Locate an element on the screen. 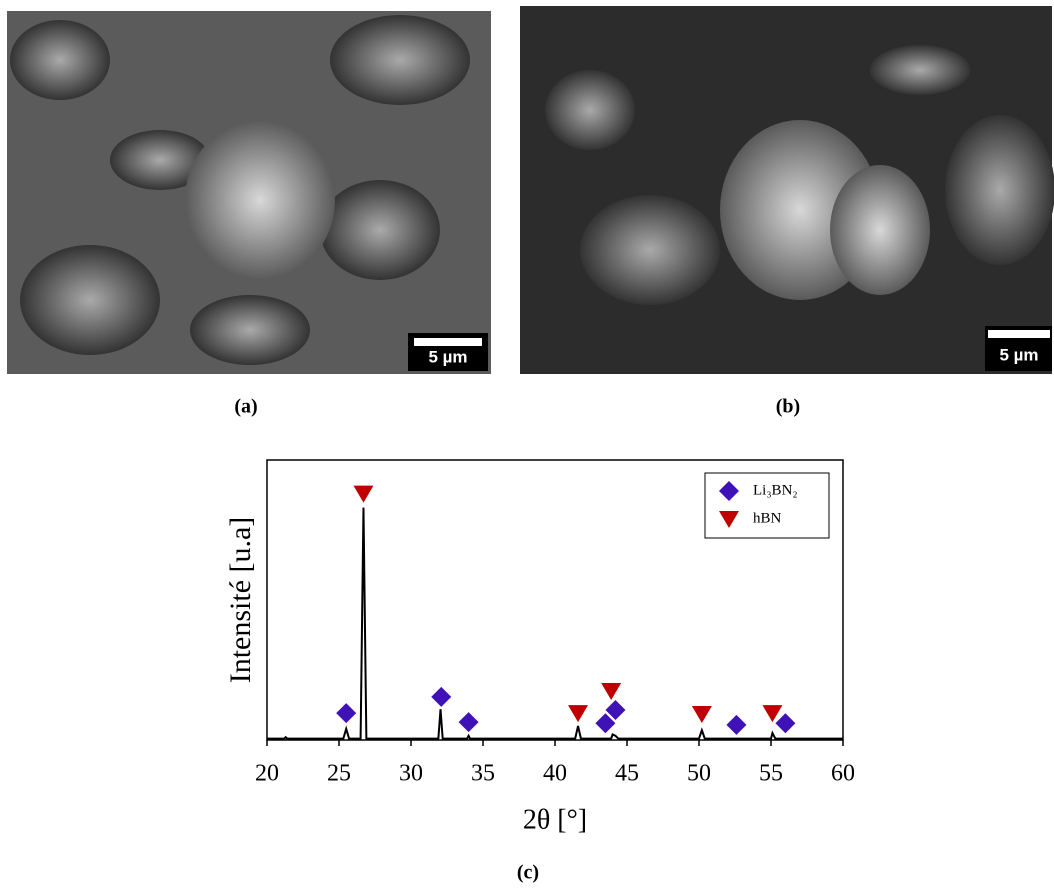  x-tick-label: 30 is located at coordinates (411, 774).